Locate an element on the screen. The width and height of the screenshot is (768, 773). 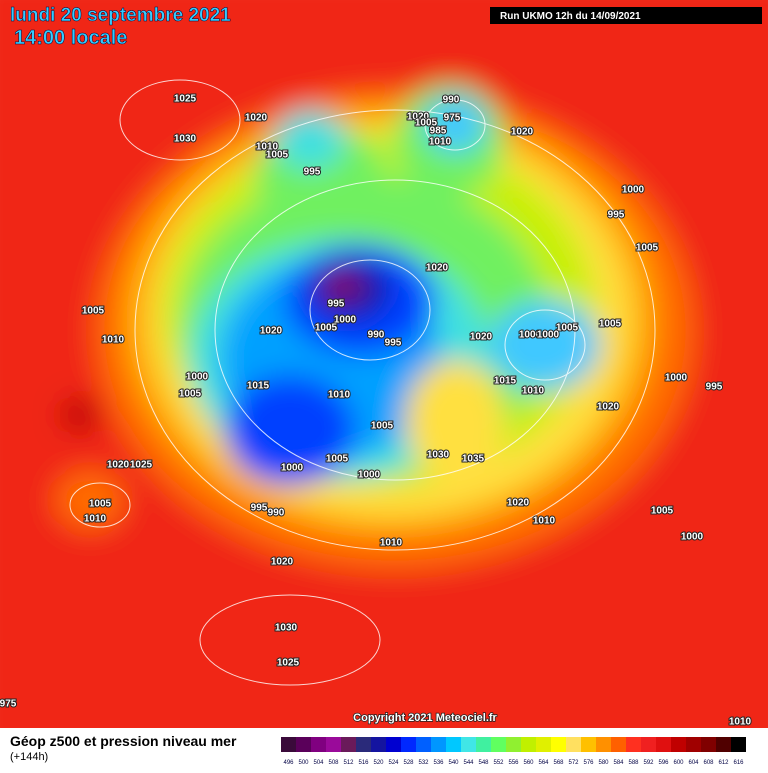
legend-value: 496 is located at coordinates (288, 763).